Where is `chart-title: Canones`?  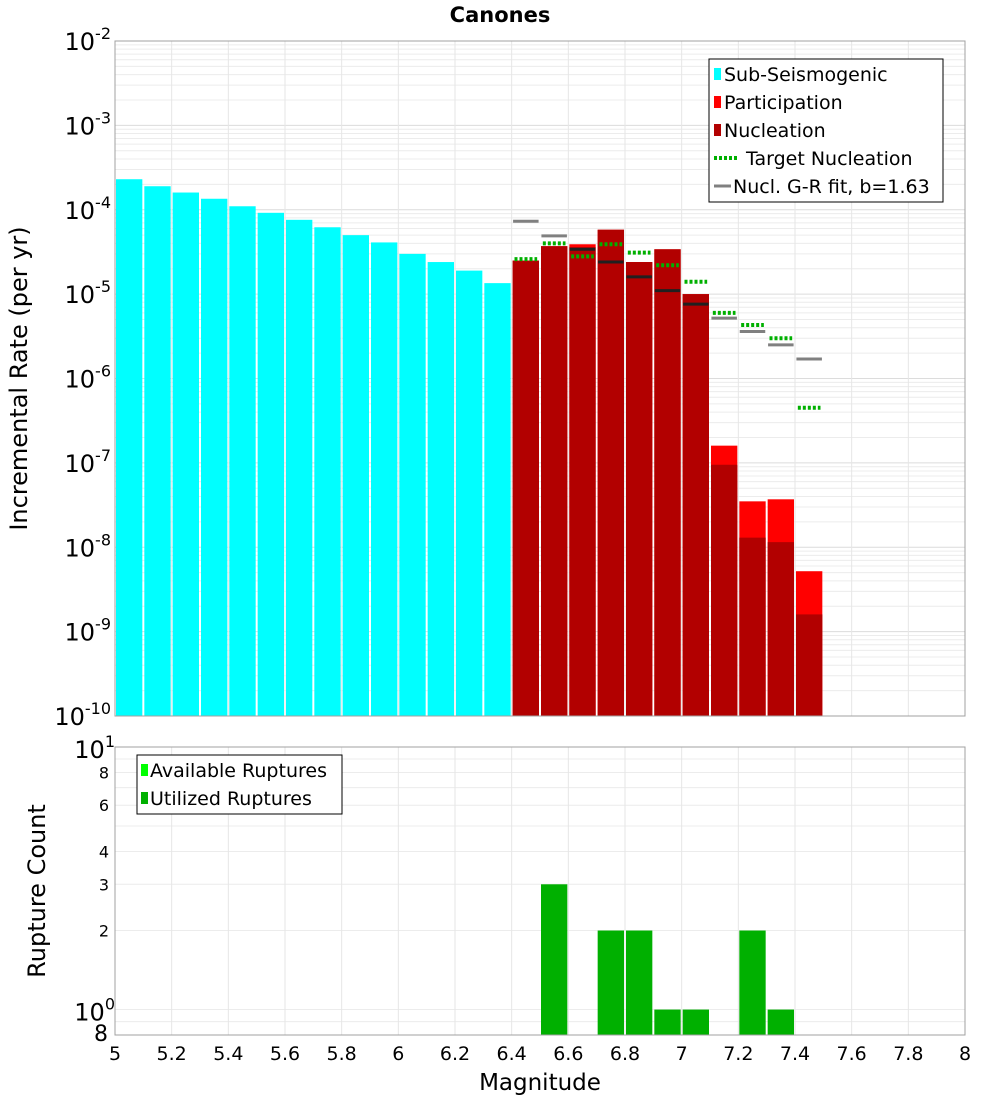 chart-title: Canones is located at coordinates (500, 15).